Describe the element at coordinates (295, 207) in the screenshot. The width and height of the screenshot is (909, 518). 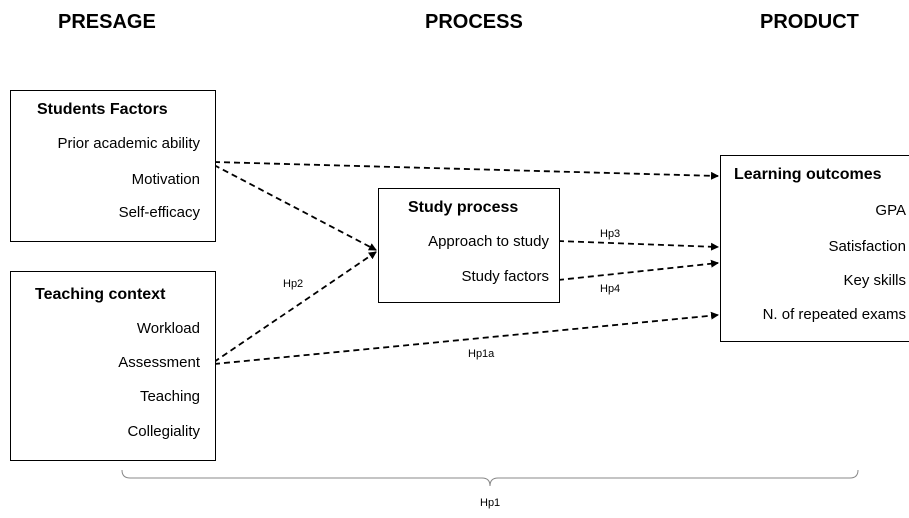
I see `arrow-motivation-to-study-process` at that location.